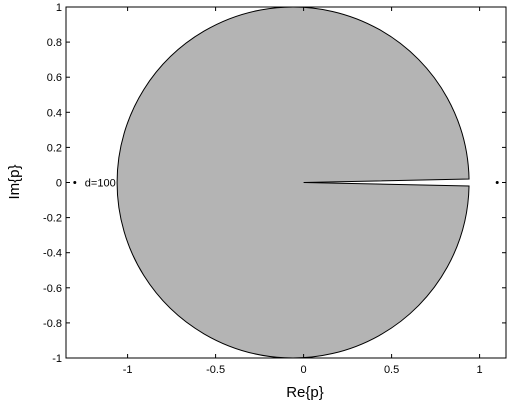  What do you see at coordinates (391, 370) in the screenshot?
I see `x-tick-label: 0.5` at bounding box center [391, 370].